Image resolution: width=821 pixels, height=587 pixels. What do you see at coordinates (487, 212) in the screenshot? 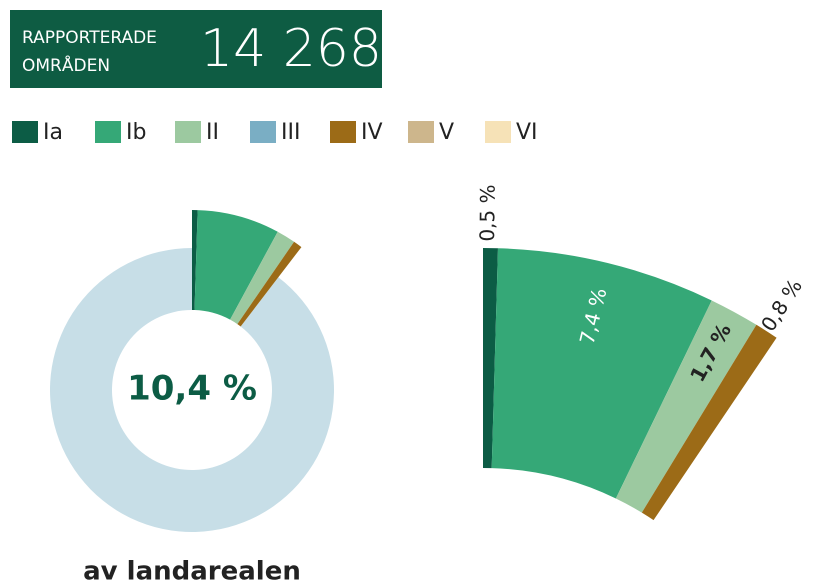
I see `value-label: 0,5 %` at bounding box center [487, 212].